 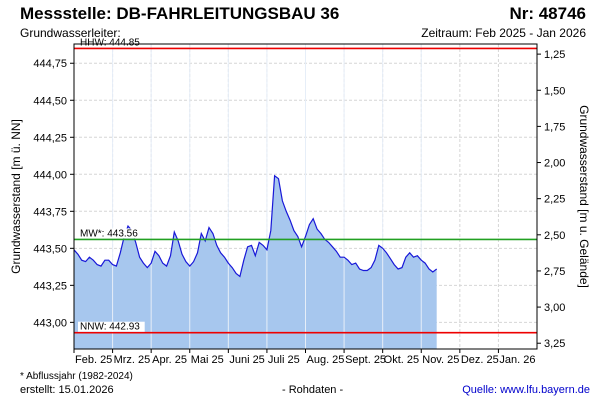 I want to click on reference-label-mw: MW*: 443.56, so click(x=109, y=233).